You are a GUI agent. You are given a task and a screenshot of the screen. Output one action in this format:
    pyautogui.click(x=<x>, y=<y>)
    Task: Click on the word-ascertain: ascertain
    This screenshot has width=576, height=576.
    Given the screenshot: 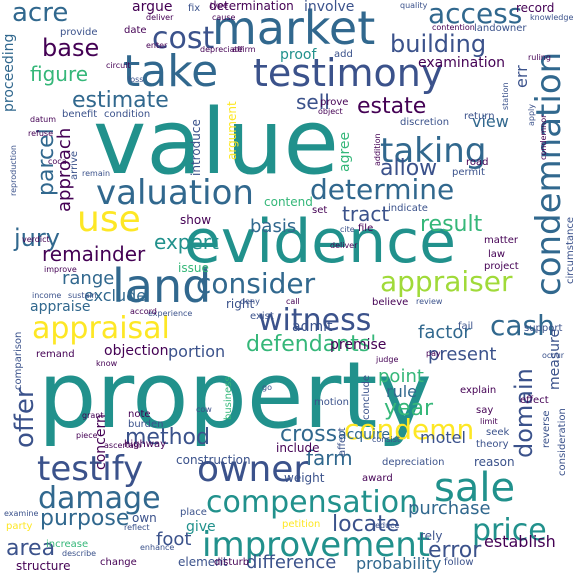 What is the action you would take?
    pyautogui.click(x=123, y=445)
    